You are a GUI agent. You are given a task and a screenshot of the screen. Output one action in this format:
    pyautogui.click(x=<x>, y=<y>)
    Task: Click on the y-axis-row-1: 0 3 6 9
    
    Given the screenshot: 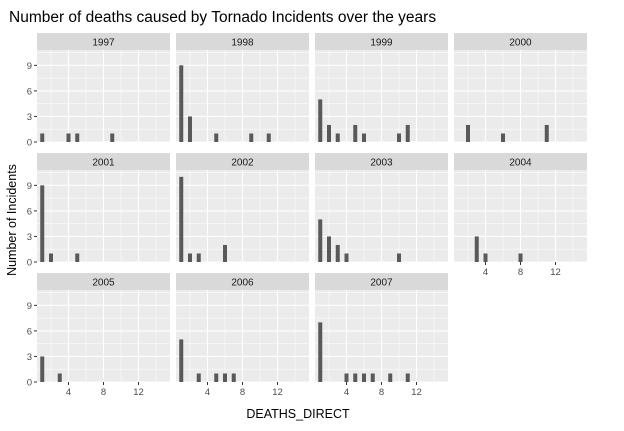 What is the action you would take?
    pyautogui.click(x=32, y=105)
    